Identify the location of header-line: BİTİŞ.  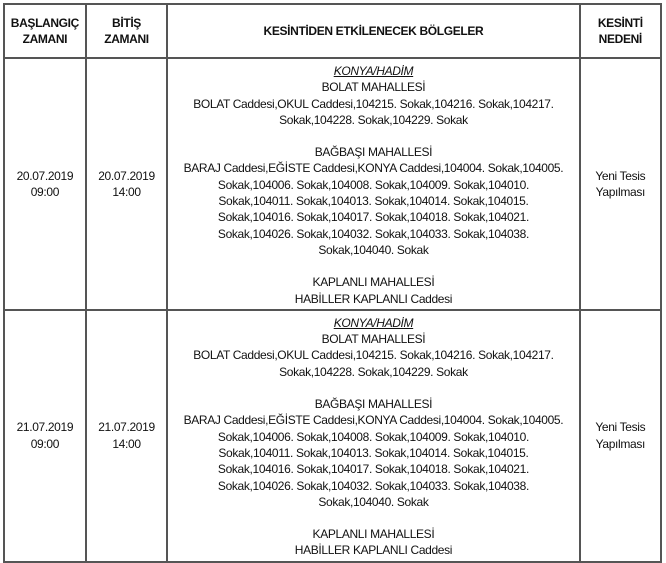
(126, 22).